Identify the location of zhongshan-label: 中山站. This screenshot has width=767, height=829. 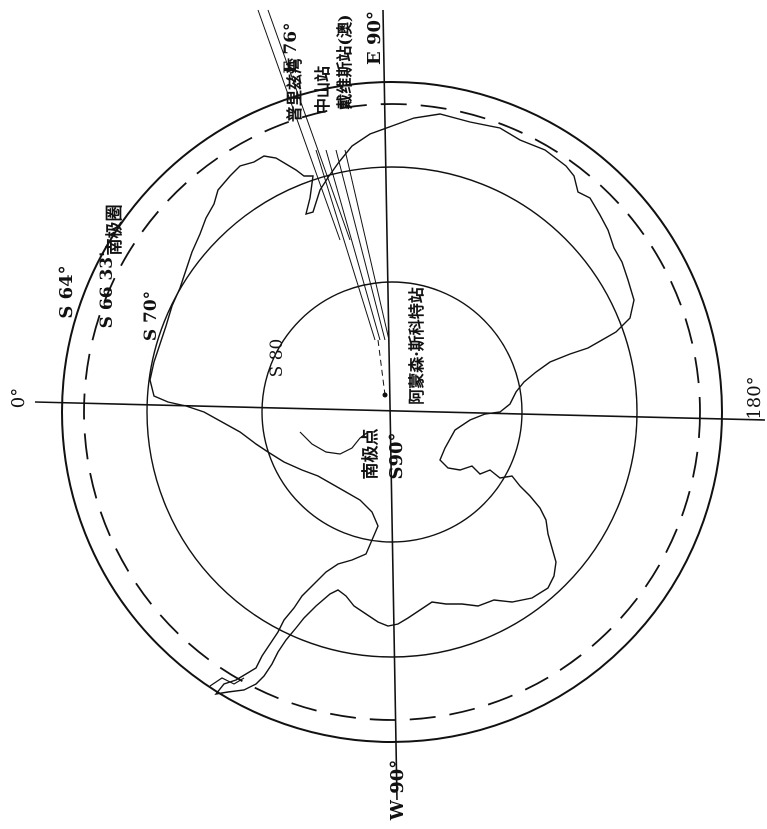
(322, 90).